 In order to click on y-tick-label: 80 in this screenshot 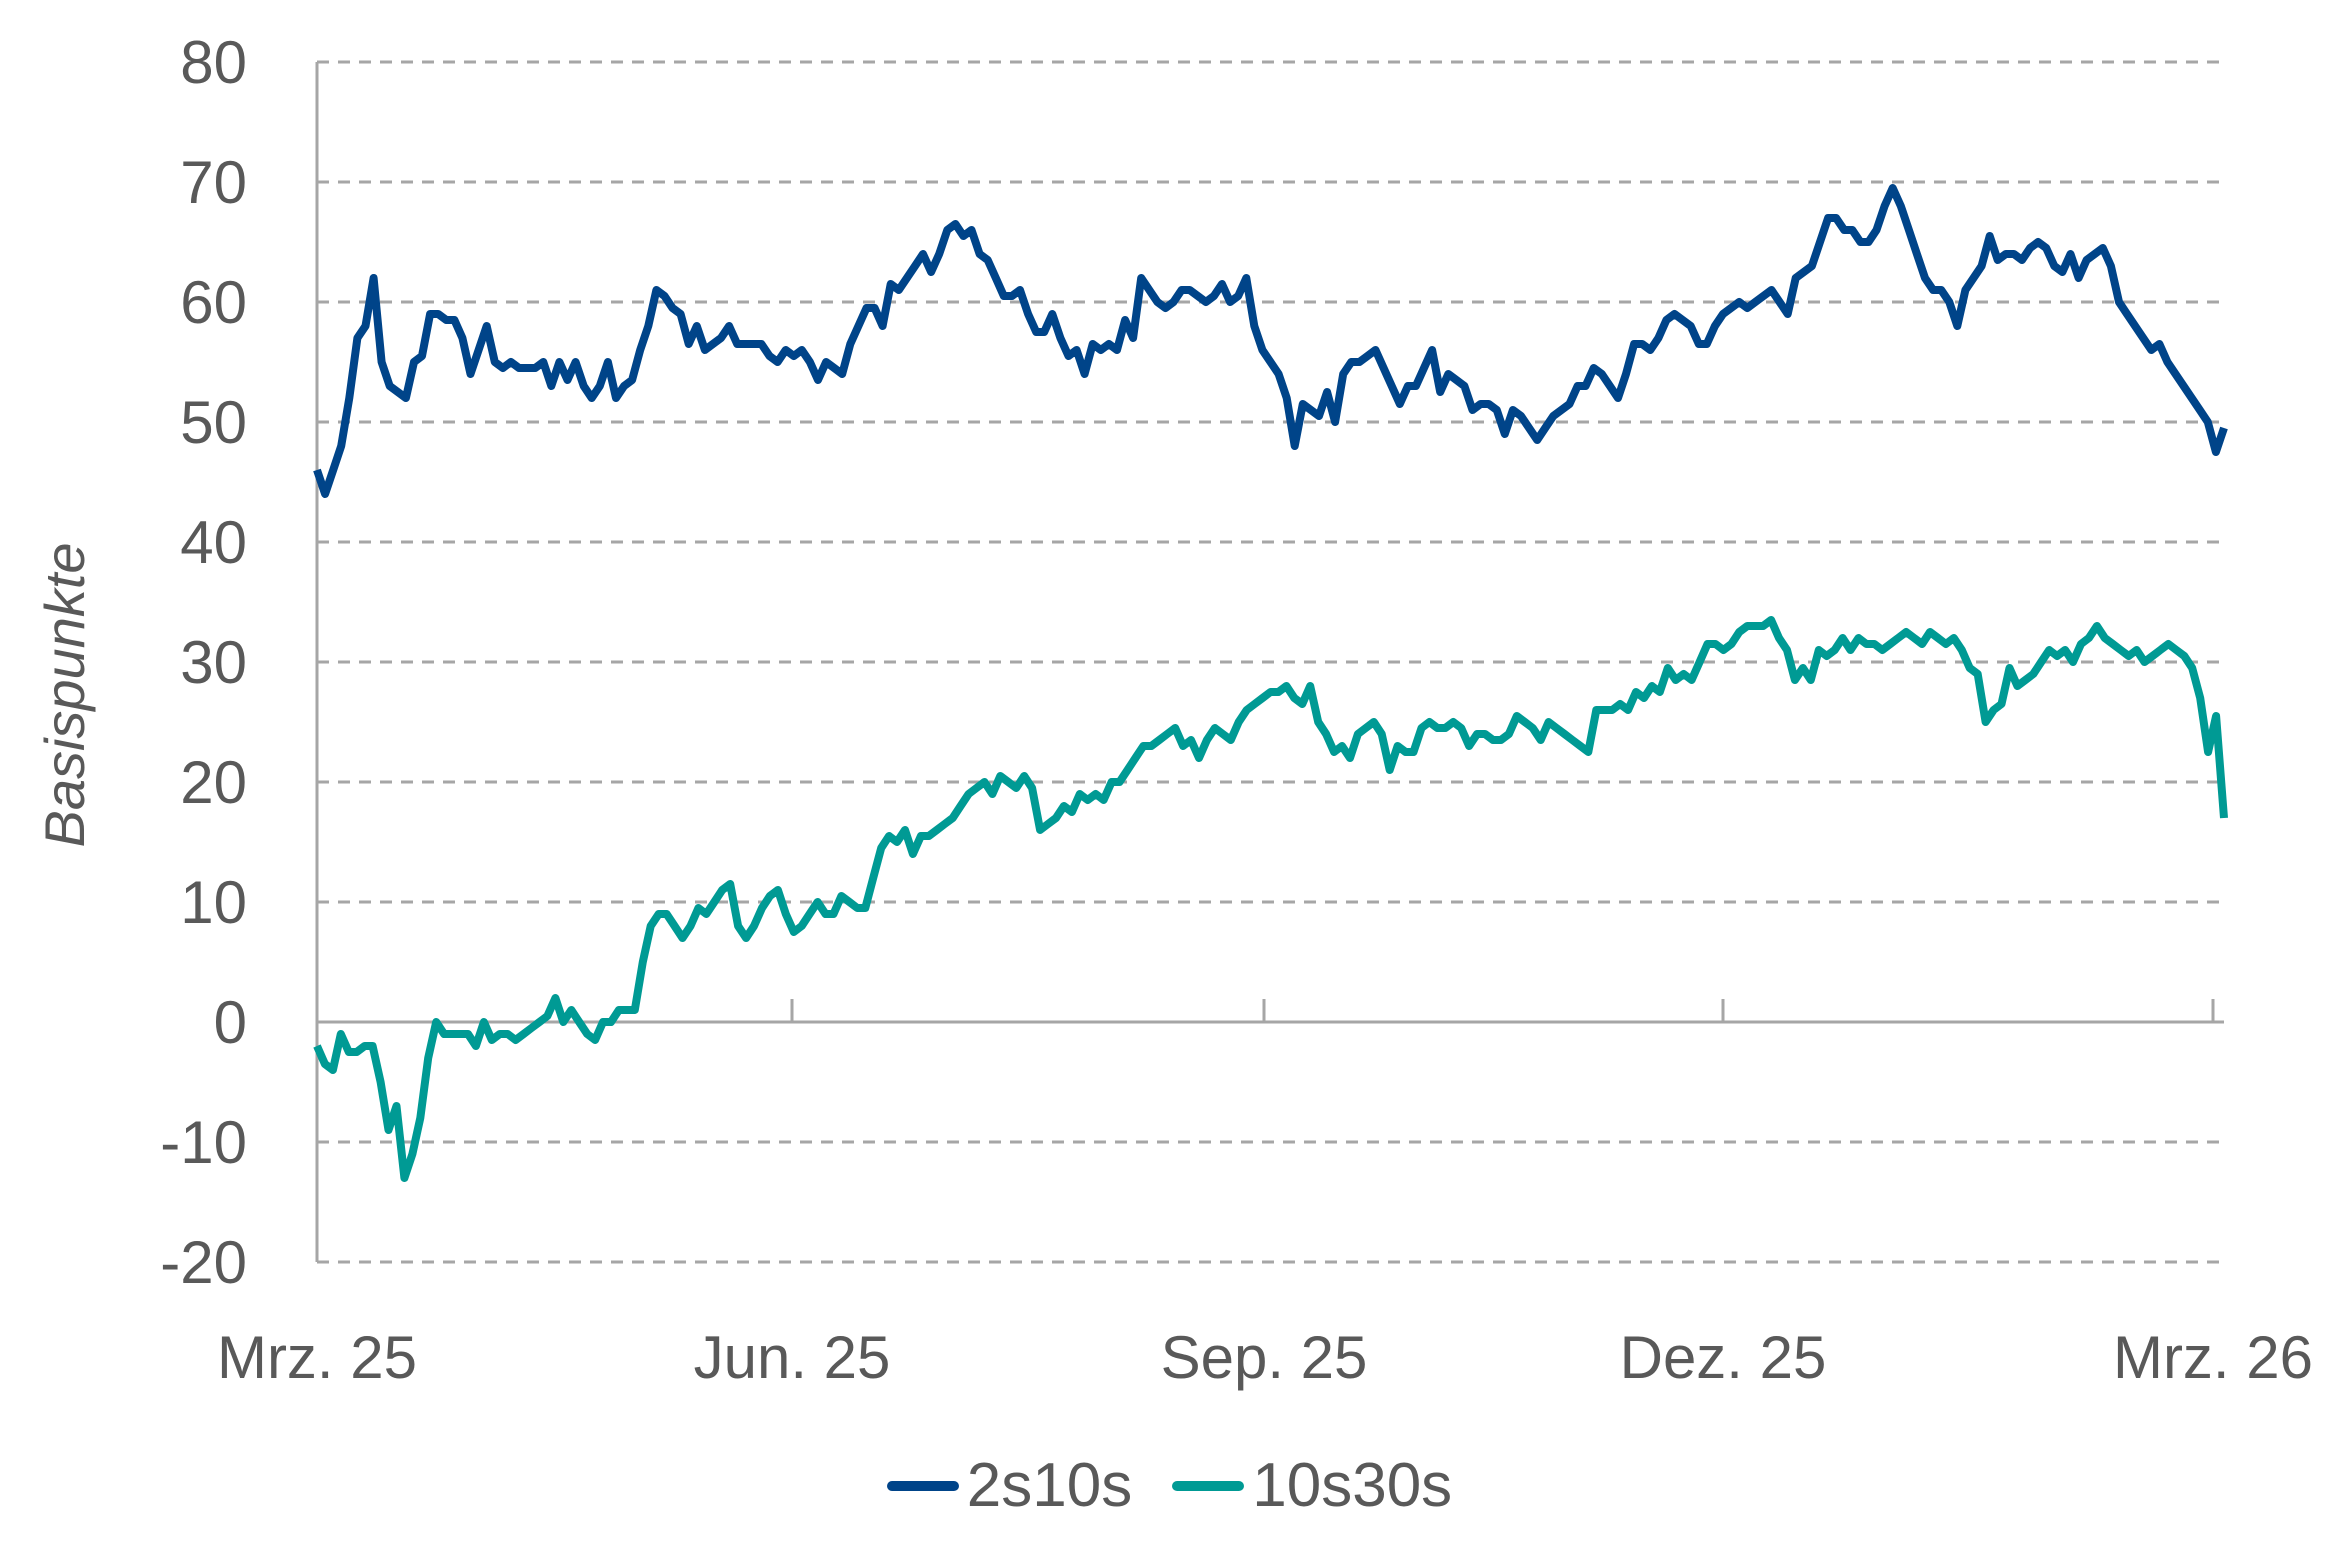, I will do `click(213, 62)`.